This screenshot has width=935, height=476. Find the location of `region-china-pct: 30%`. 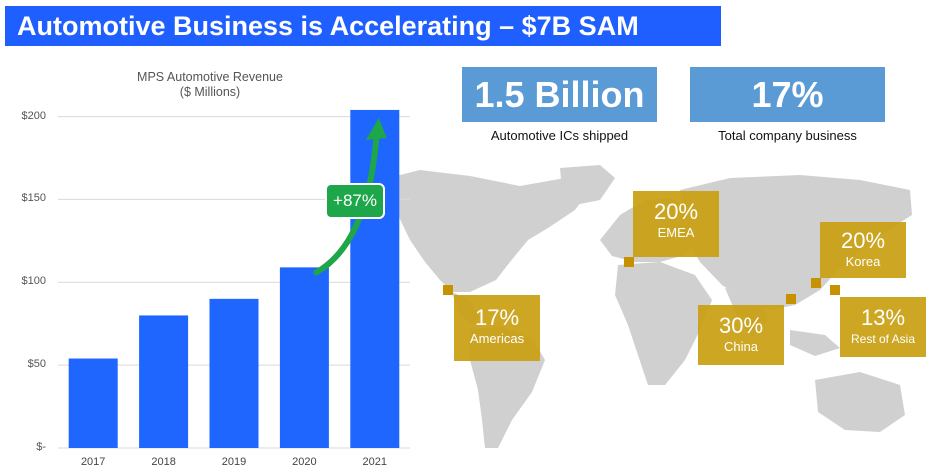

region-china-pct: 30% is located at coordinates (741, 325).